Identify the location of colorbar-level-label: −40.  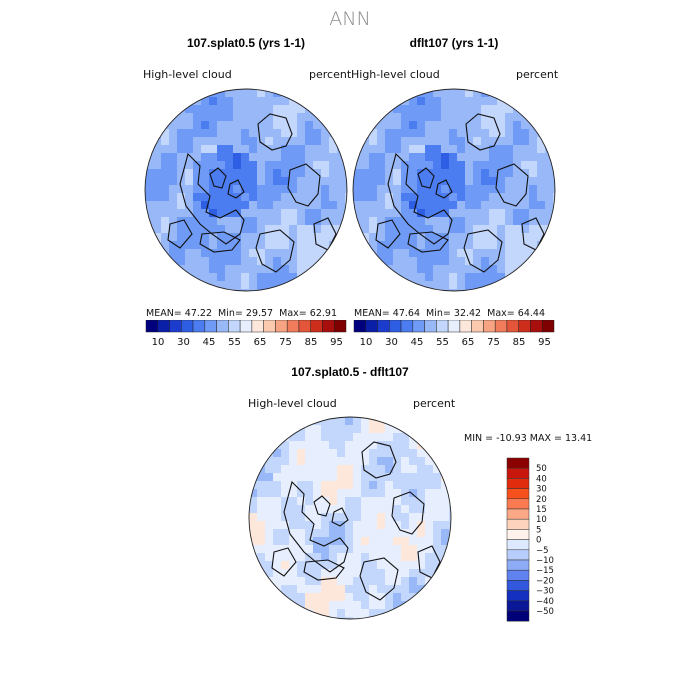
(545, 602).